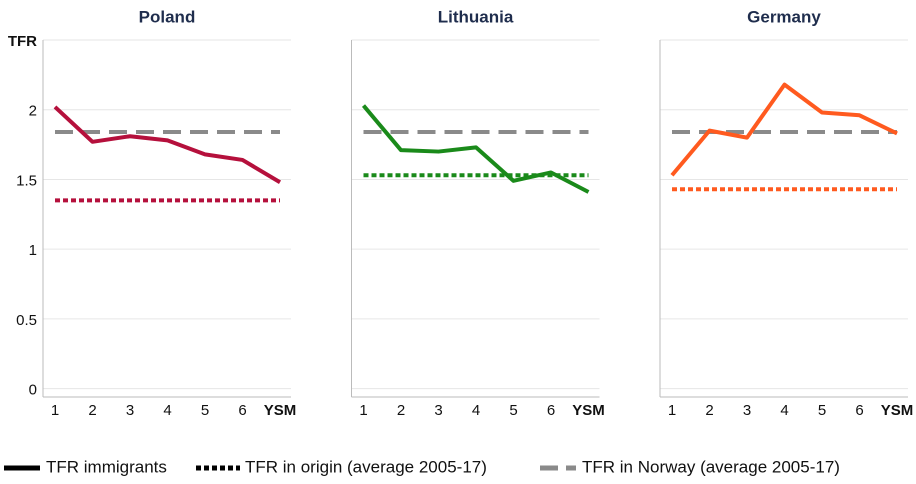 The width and height of the screenshot is (916, 484). I want to click on y-tick-label: TFR, so click(22, 41).